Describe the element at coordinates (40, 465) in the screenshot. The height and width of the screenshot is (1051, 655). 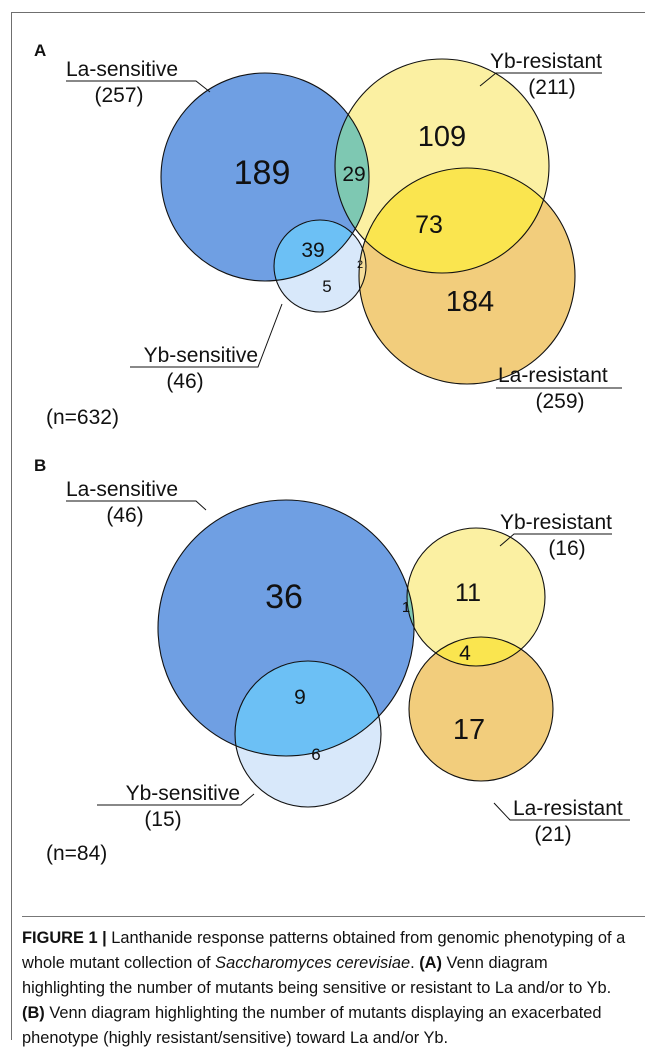
I see `panel-b-letter: B` at that location.